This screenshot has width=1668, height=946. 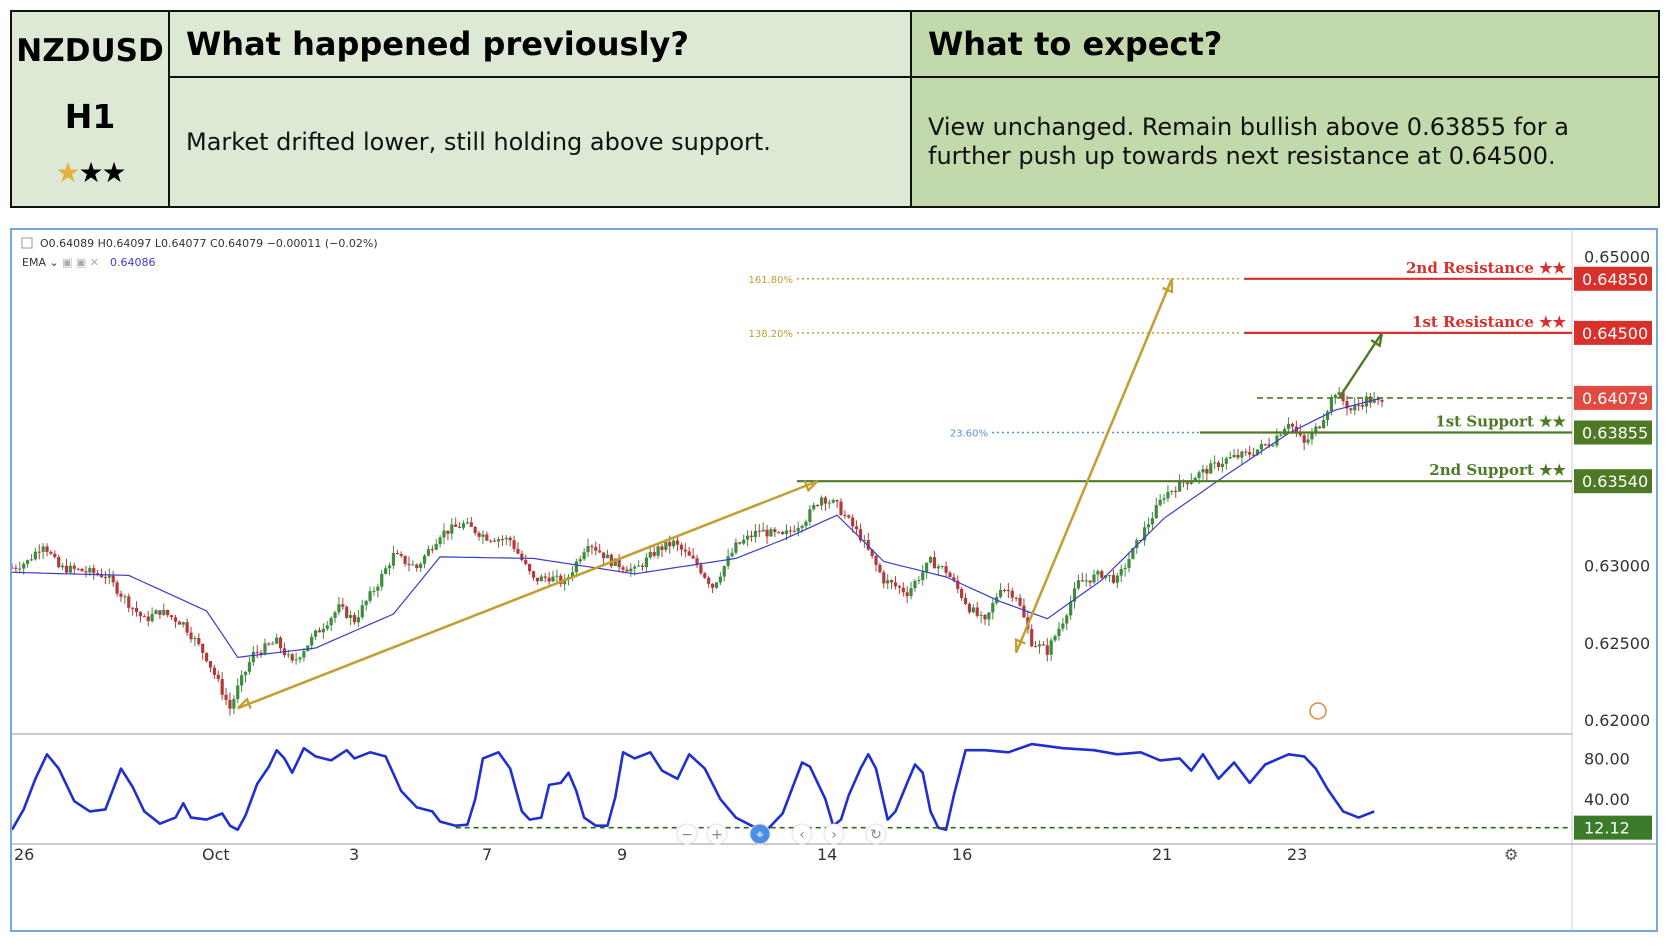 What do you see at coordinates (1318, 711) in the screenshot?
I see `news-flag-icon` at bounding box center [1318, 711].